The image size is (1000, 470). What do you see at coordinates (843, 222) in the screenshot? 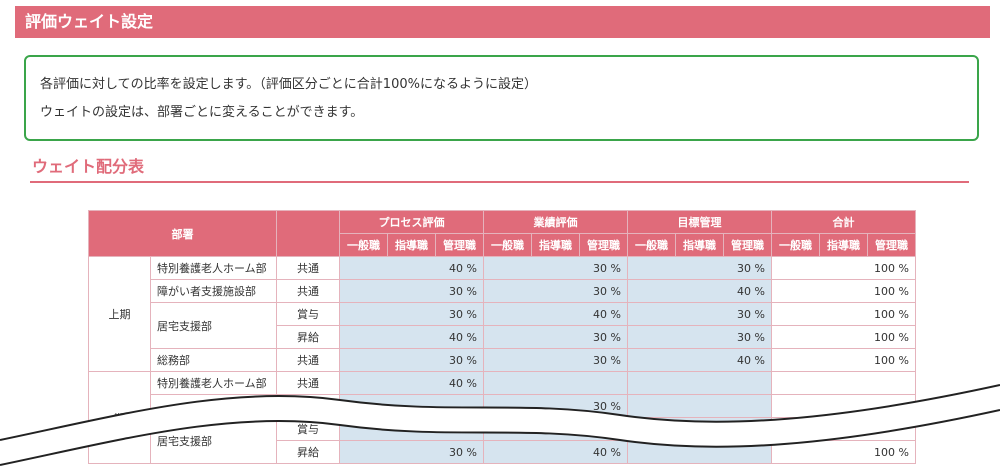
I see `group-header-total: 合計` at bounding box center [843, 222].